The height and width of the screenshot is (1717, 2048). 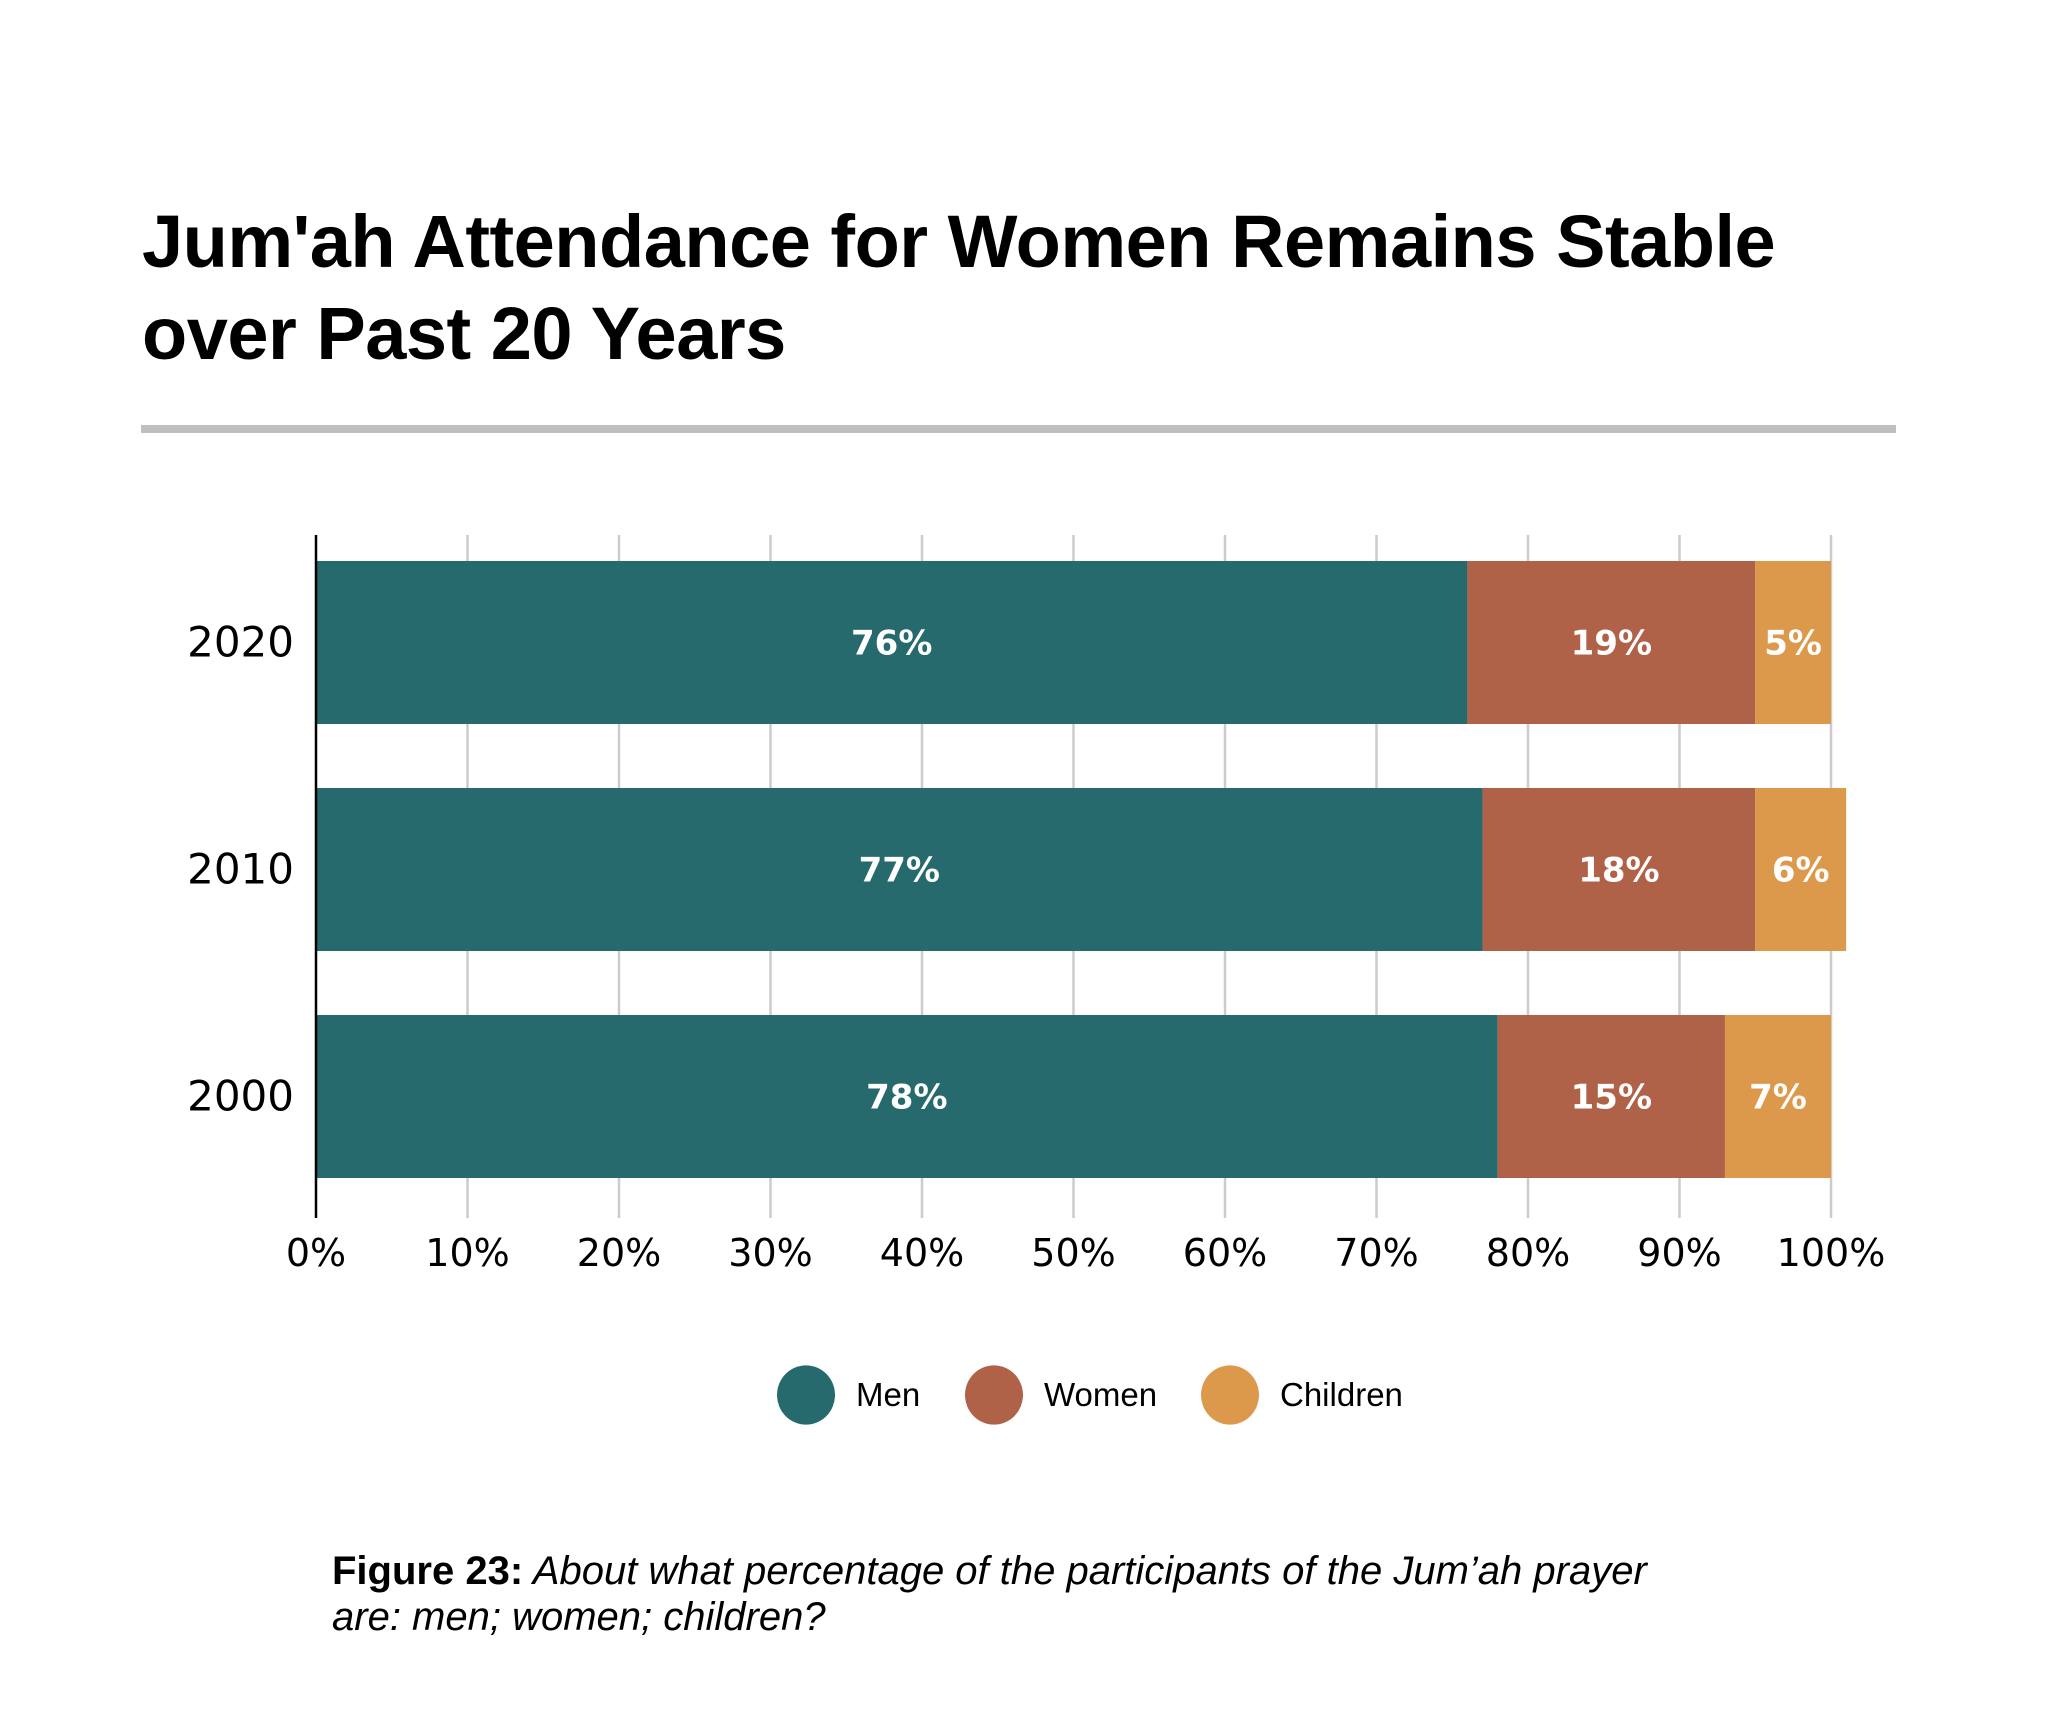 I want to click on bar-group-2010: 77% 18% 6%, so click(x=1081, y=869).